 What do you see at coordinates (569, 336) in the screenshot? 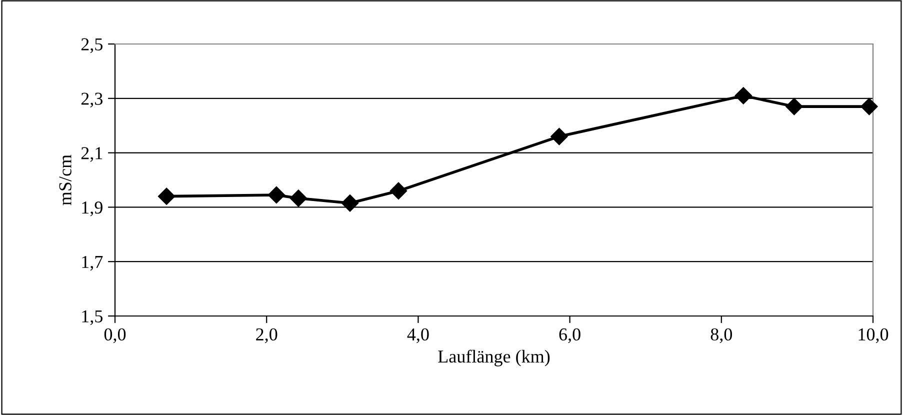
I see `x-tick-label: 6,0` at bounding box center [569, 336].